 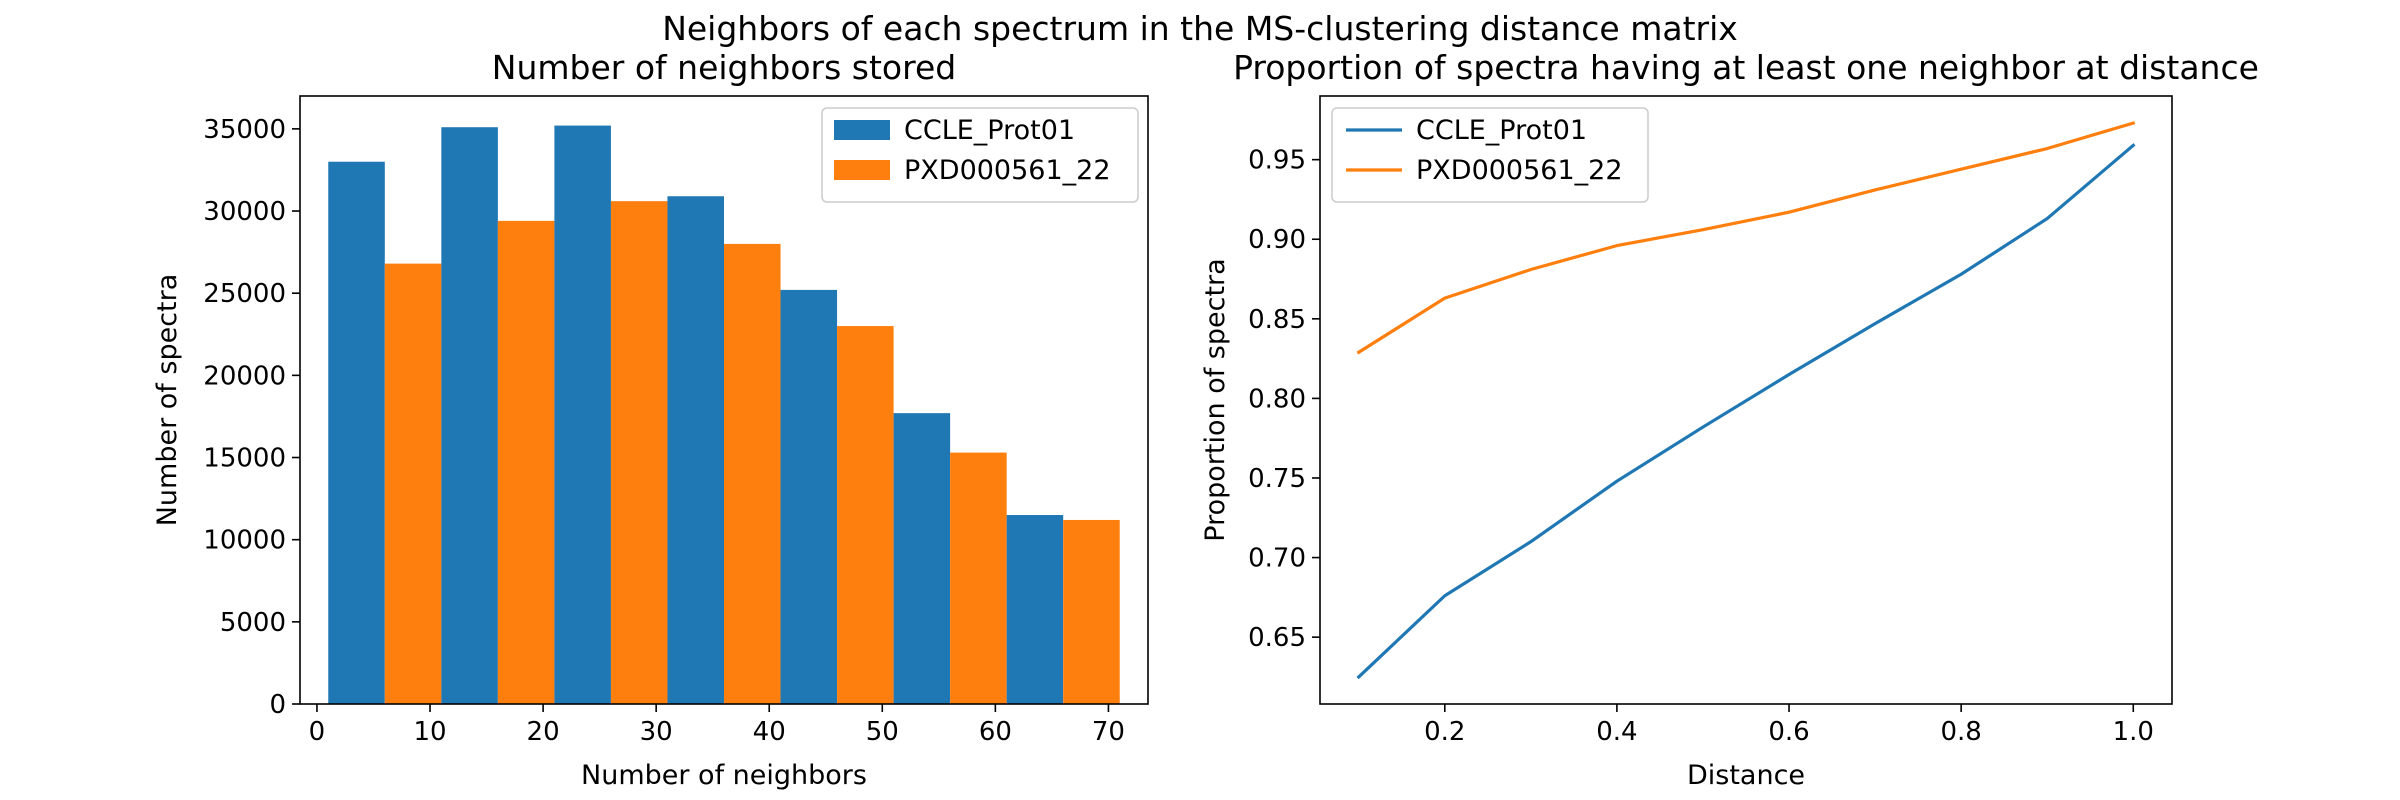 I want to click on bar-legend-label-1: PXD000561_22, so click(x=1007, y=170).